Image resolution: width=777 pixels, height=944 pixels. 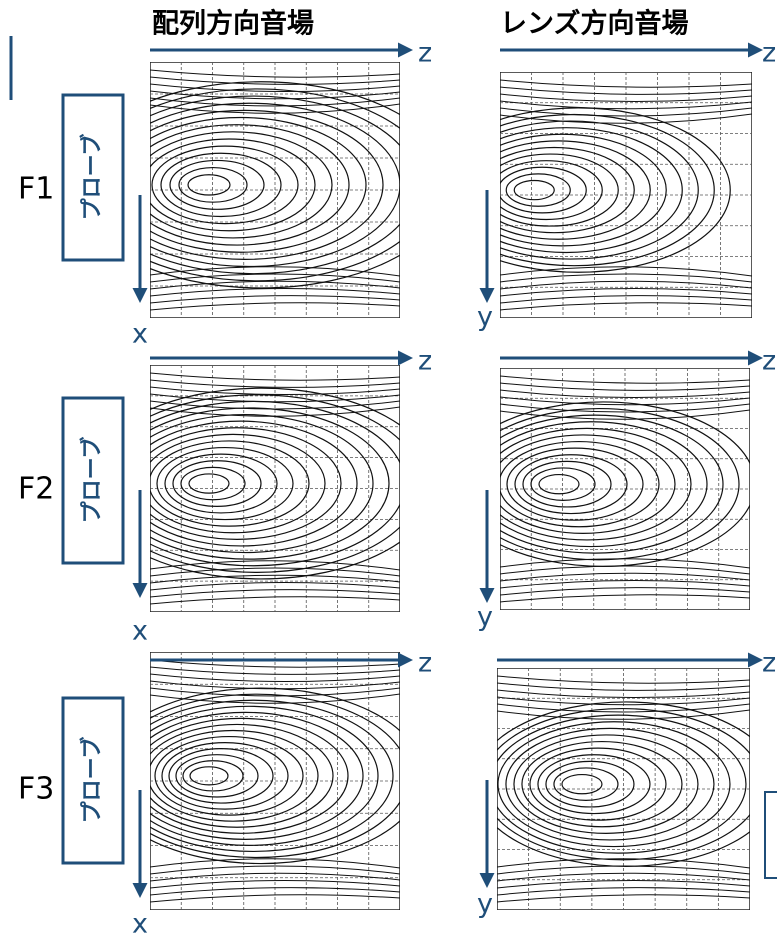 What do you see at coordinates (770, 835) in the screenshot?
I see `decor-box` at bounding box center [770, 835].